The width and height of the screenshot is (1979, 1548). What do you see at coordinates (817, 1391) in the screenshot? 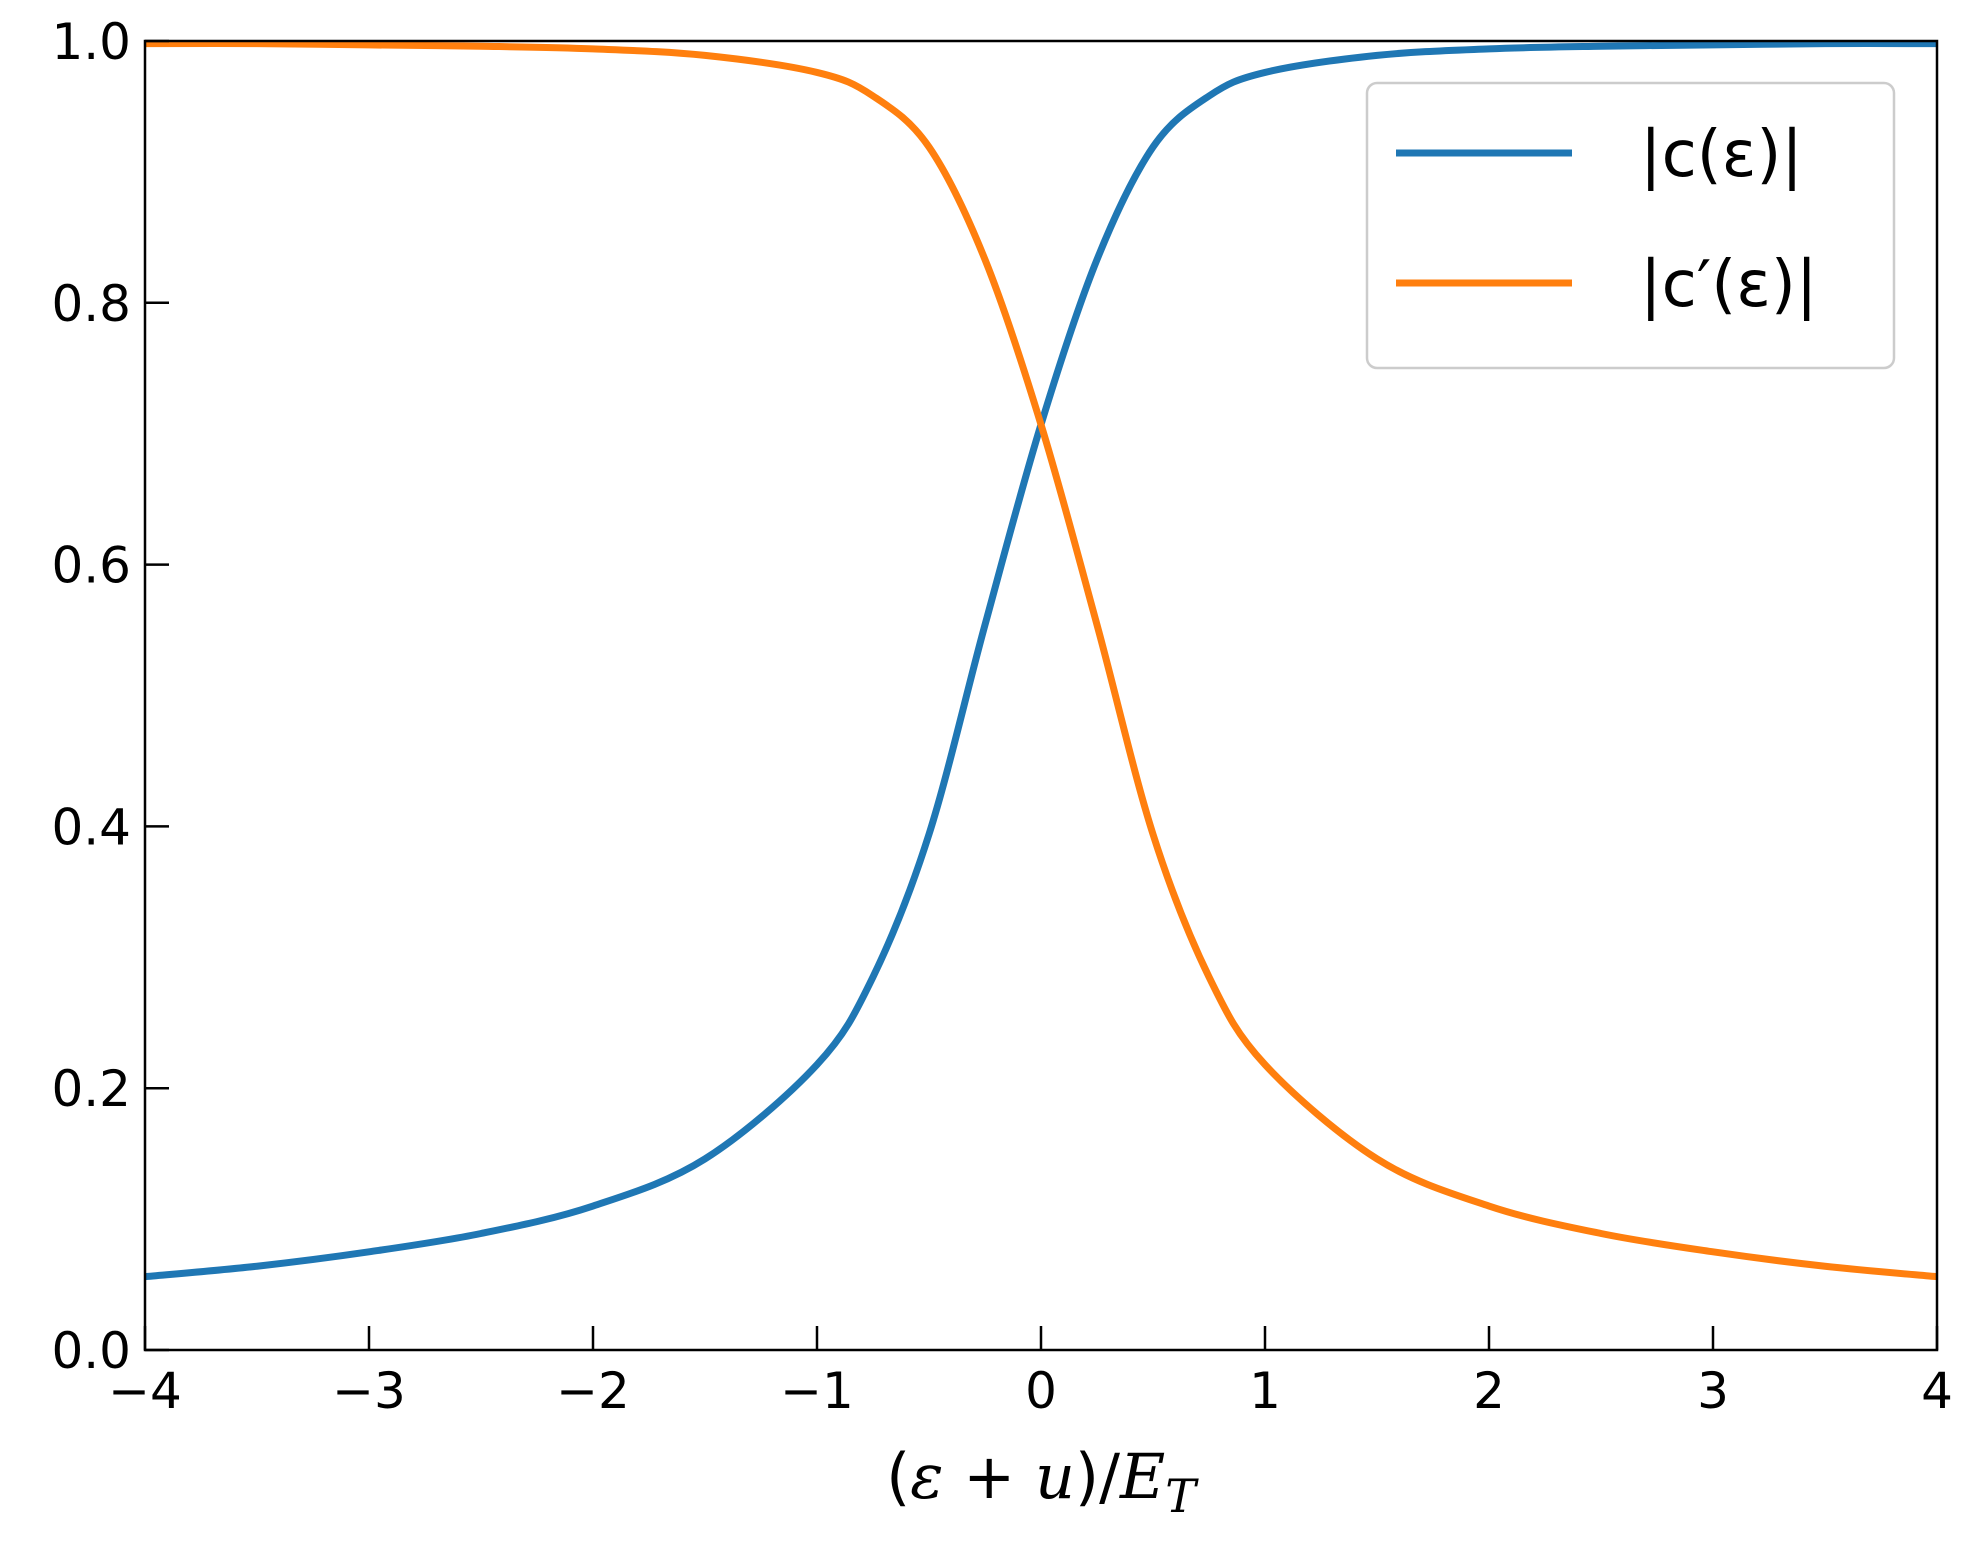
I see `x-tick-label: −1` at bounding box center [817, 1391].